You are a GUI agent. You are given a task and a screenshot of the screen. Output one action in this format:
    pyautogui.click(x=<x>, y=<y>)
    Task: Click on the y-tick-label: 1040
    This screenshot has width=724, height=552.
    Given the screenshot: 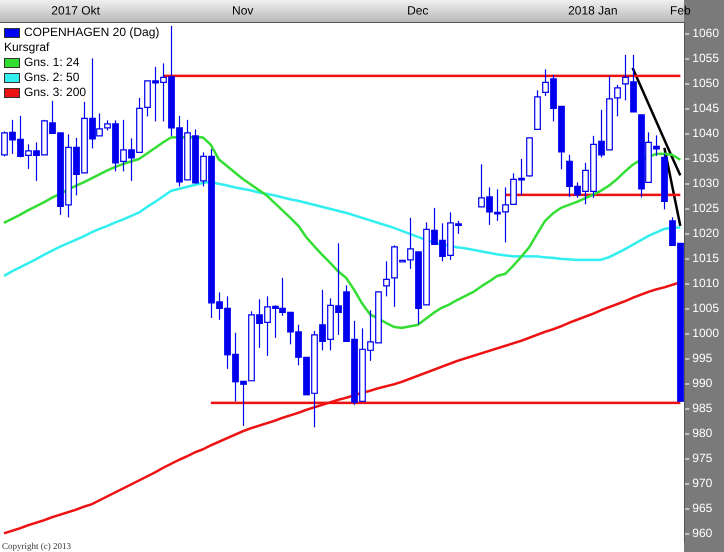 What is the action you would take?
    pyautogui.click(x=706, y=133)
    